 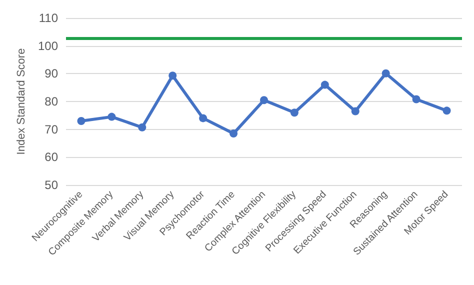 What do you see at coordinates (51, 129) in the screenshot?
I see `y-tick-label: 70` at bounding box center [51, 129].